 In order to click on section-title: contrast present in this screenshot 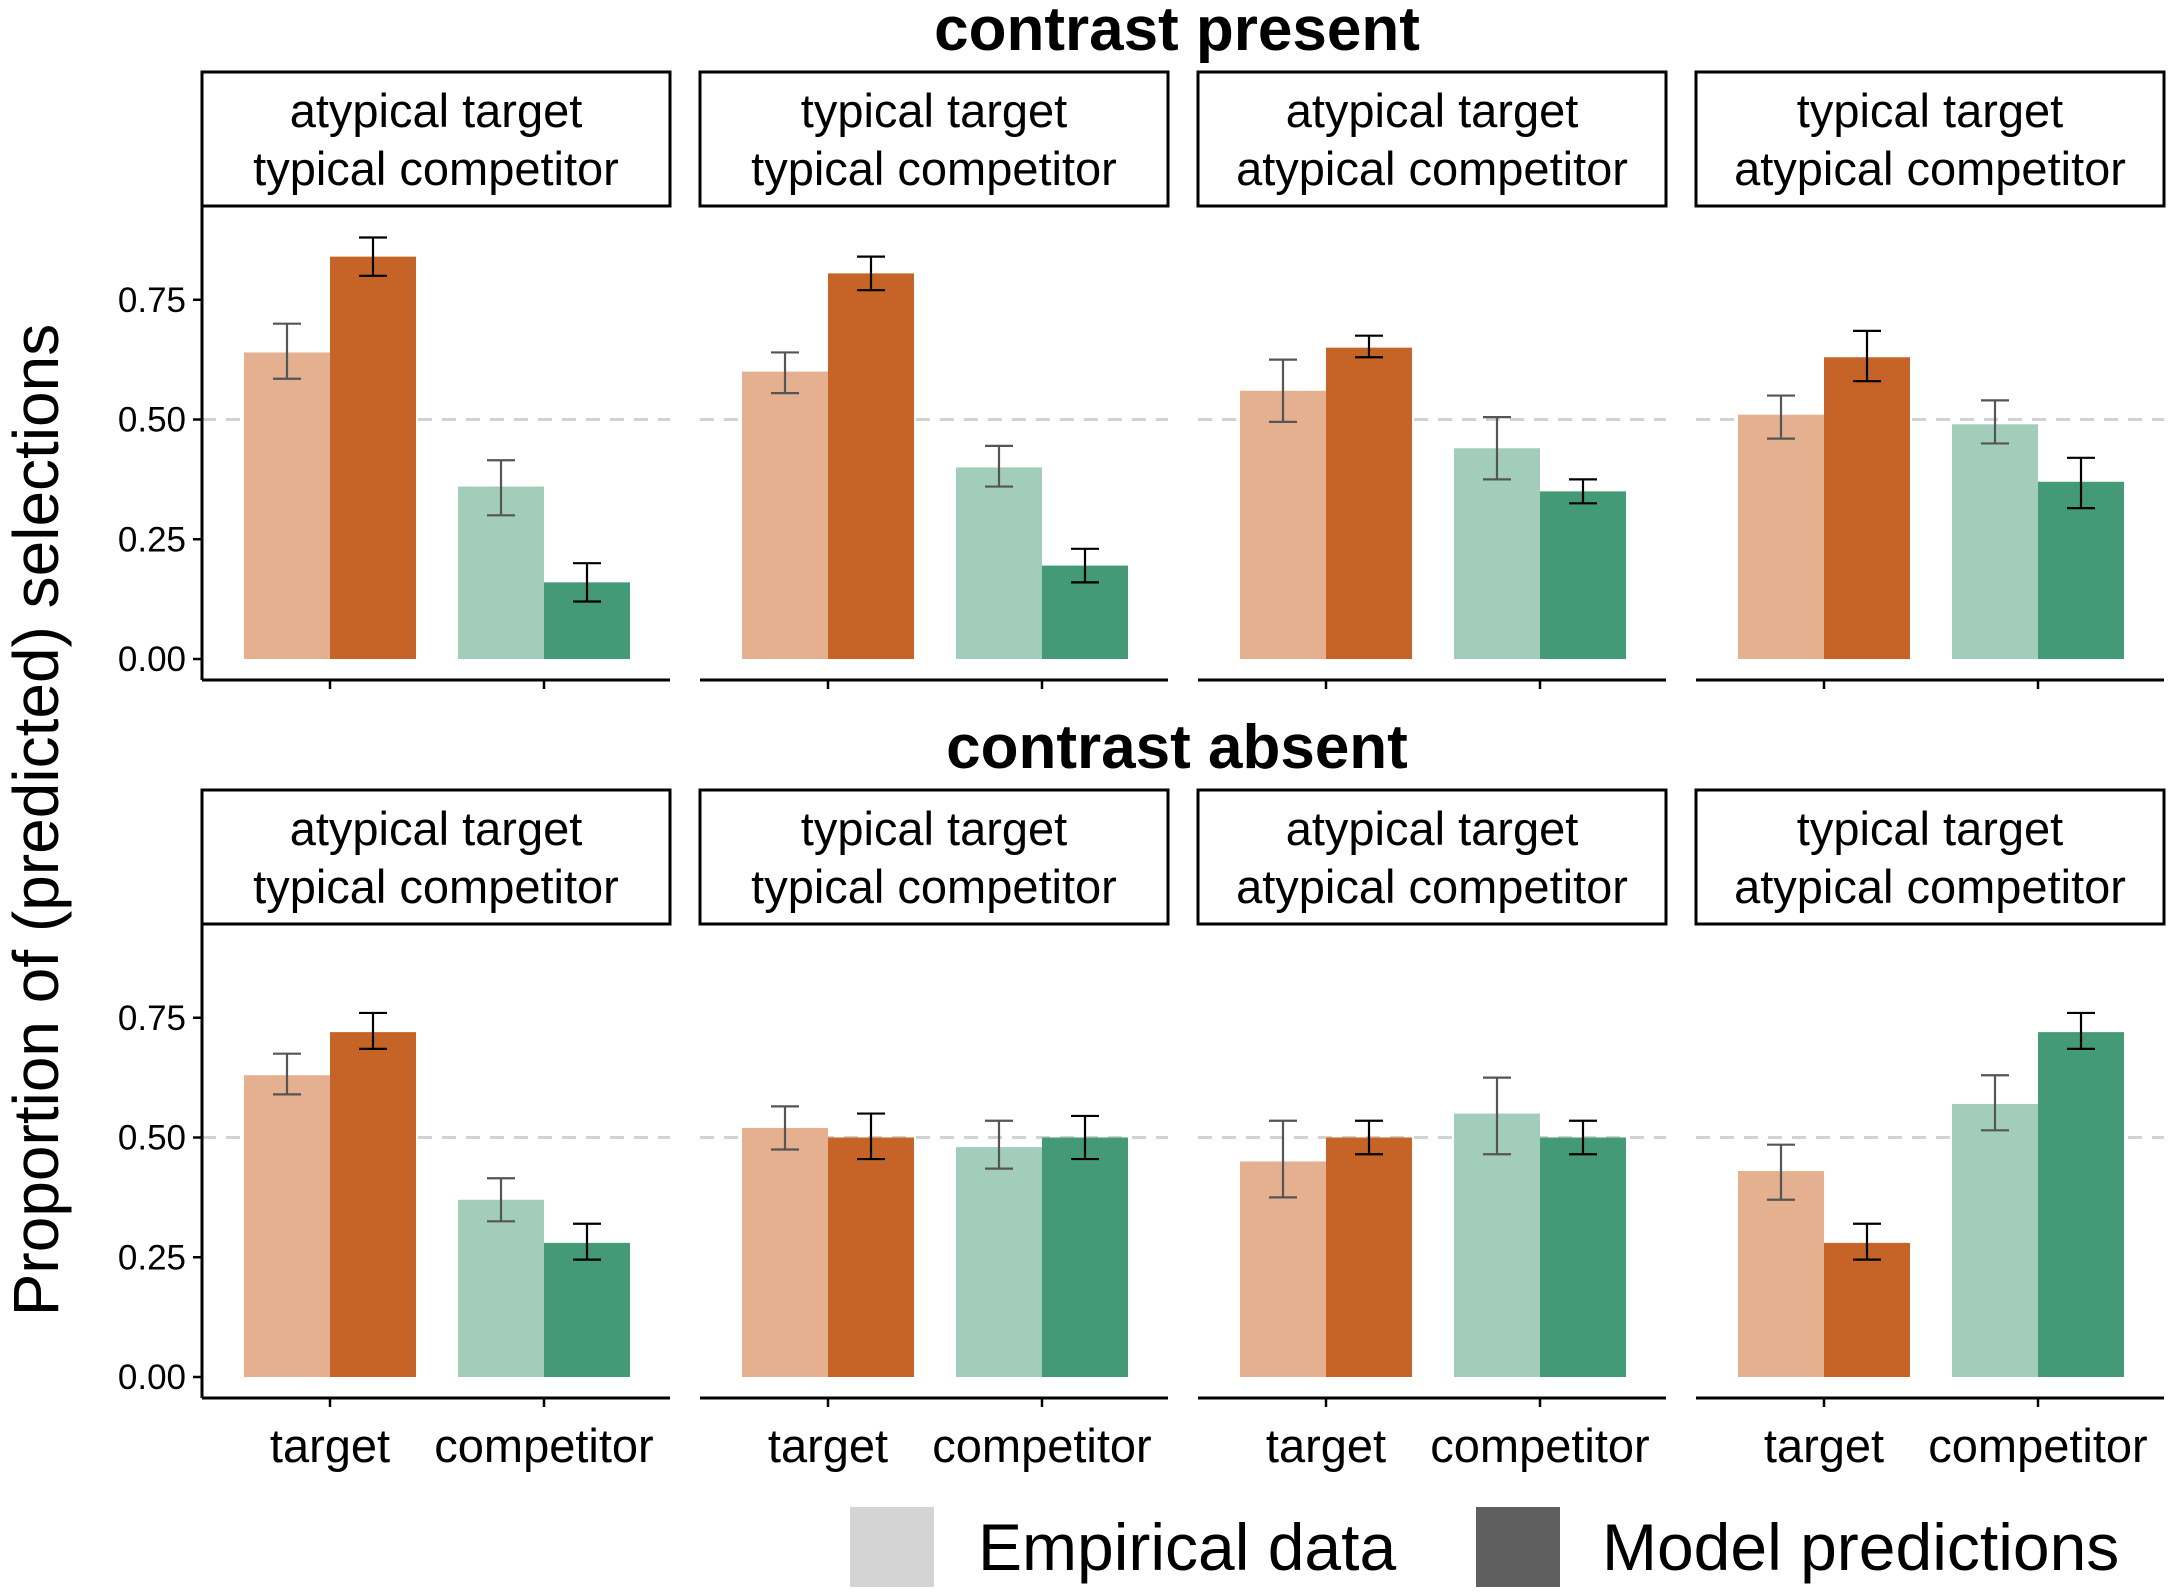, I will do `click(1177, 32)`.